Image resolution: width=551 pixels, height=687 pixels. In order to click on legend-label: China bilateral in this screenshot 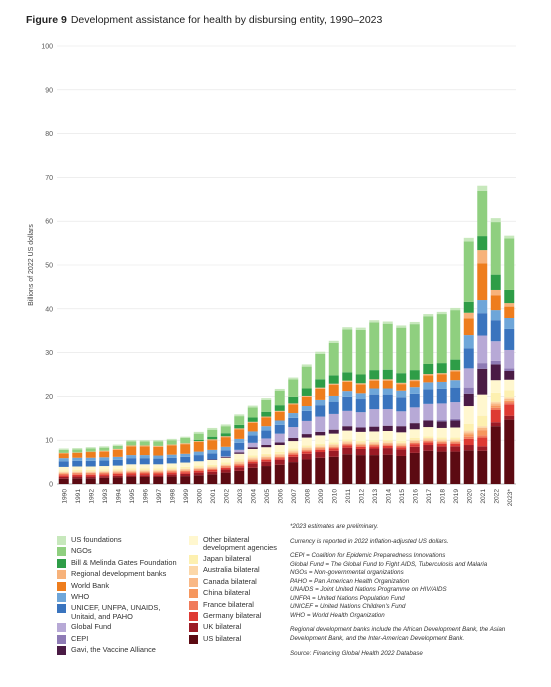, I will do `click(227, 593)`.